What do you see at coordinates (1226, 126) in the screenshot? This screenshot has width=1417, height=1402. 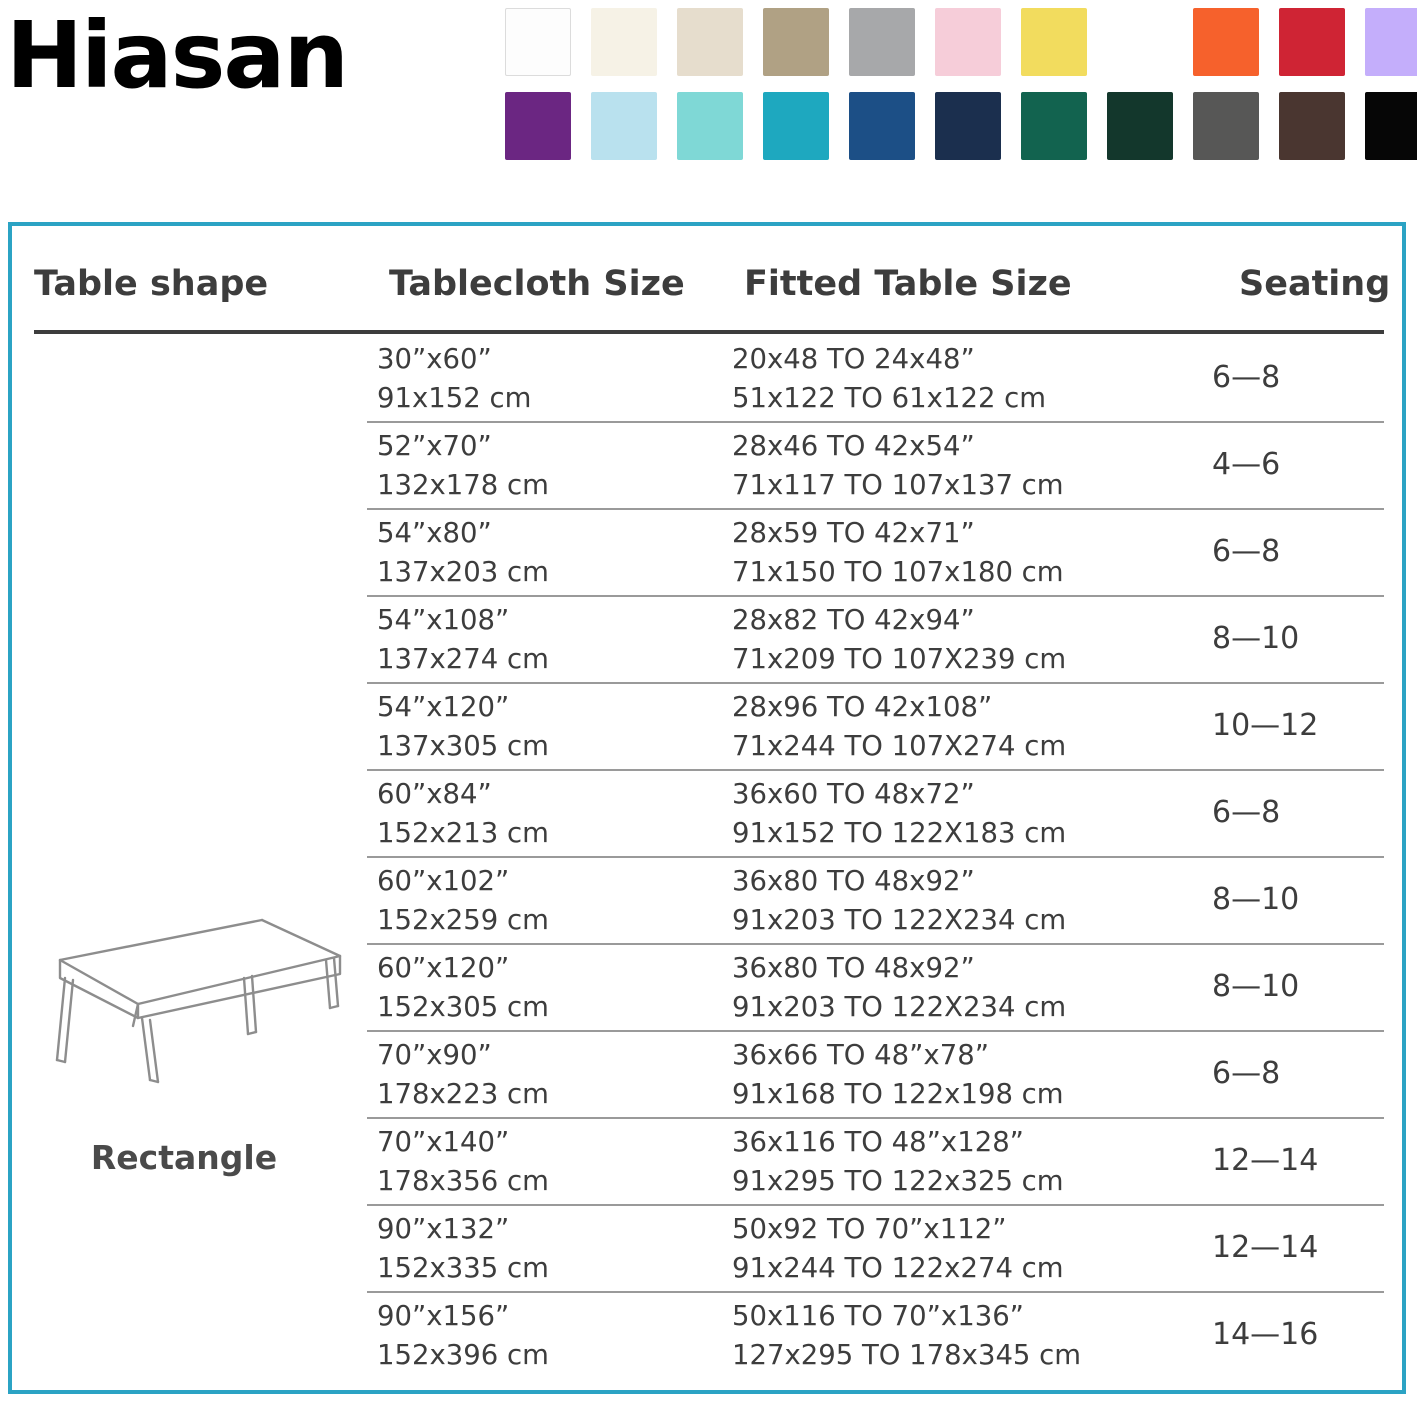 I see `color-swatch-charcoal` at bounding box center [1226, 126].